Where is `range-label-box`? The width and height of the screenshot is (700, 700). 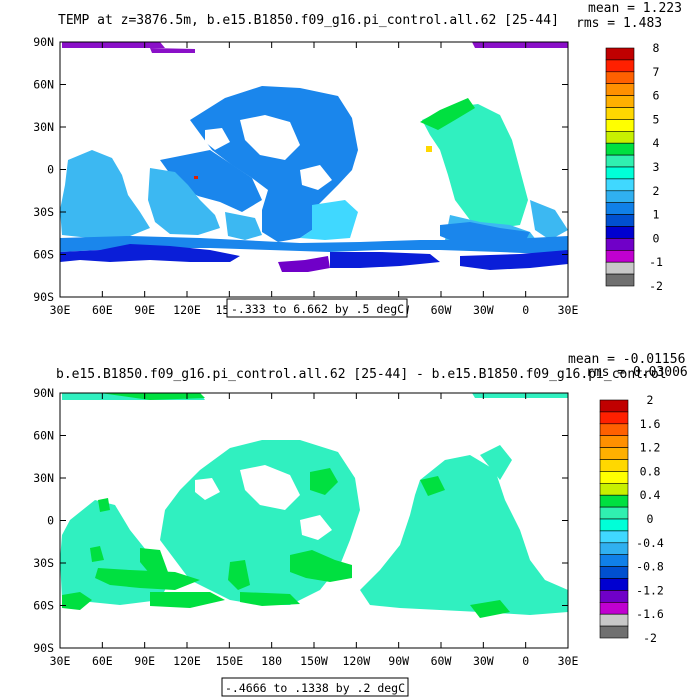 range-label-box is located at coordinates (315, 687).